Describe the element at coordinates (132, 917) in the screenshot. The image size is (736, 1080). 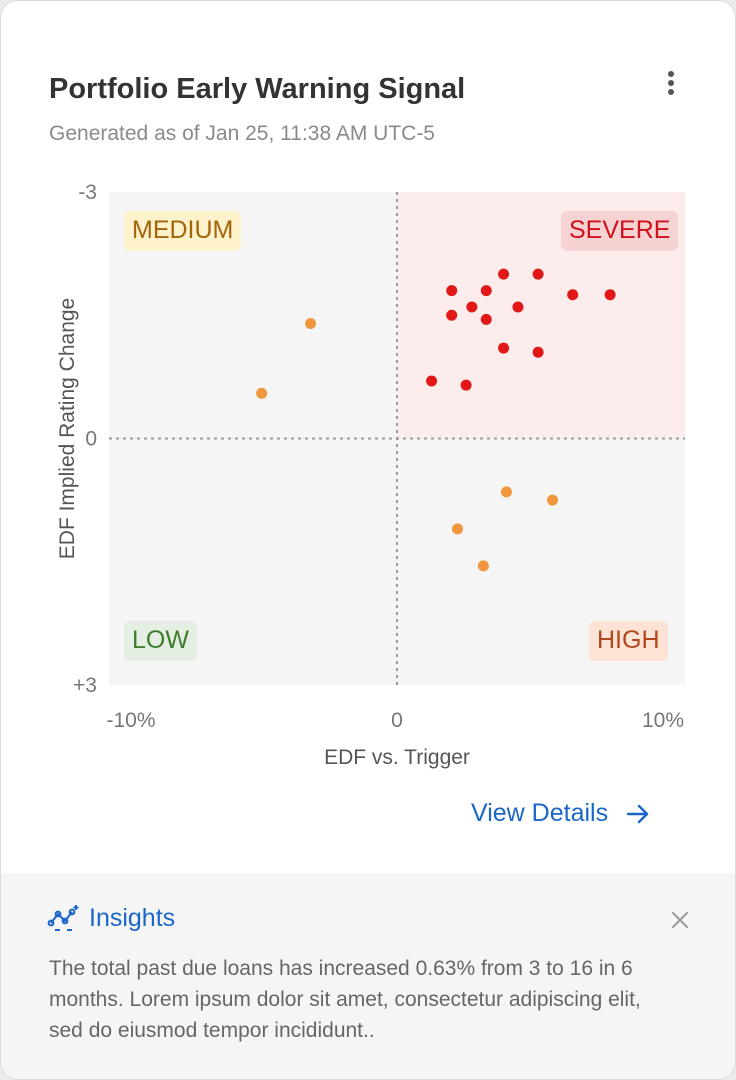
I see `insights-title: Insights` at that location.